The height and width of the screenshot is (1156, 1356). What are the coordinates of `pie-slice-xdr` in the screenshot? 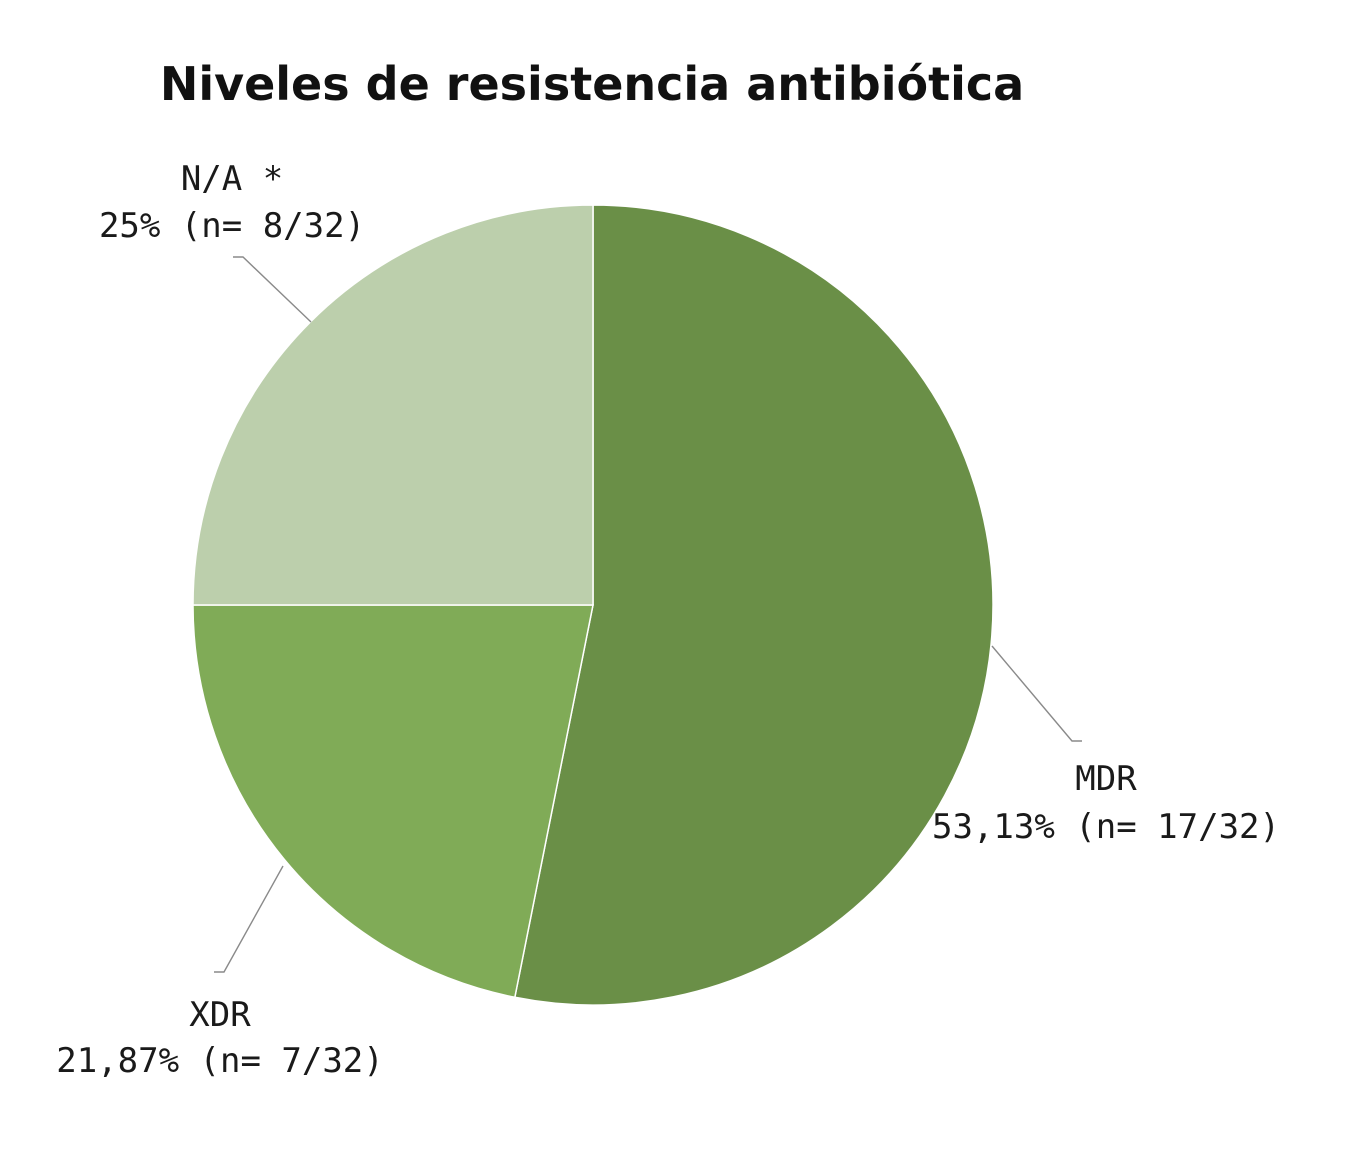 It's located at (393, 801).